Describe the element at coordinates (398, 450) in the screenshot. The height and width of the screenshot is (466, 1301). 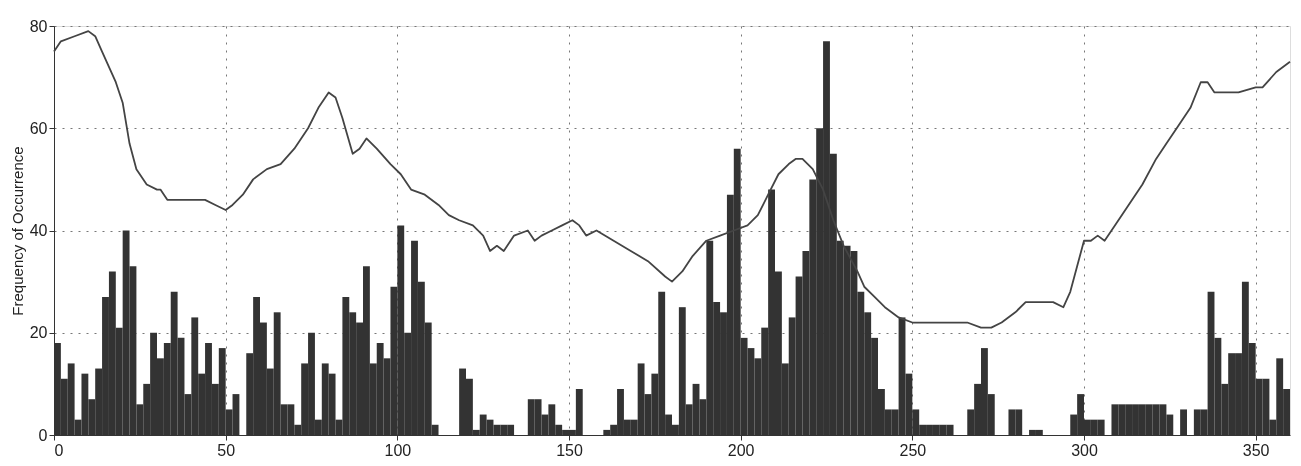
I see `x-tick-label: 100` at that location.